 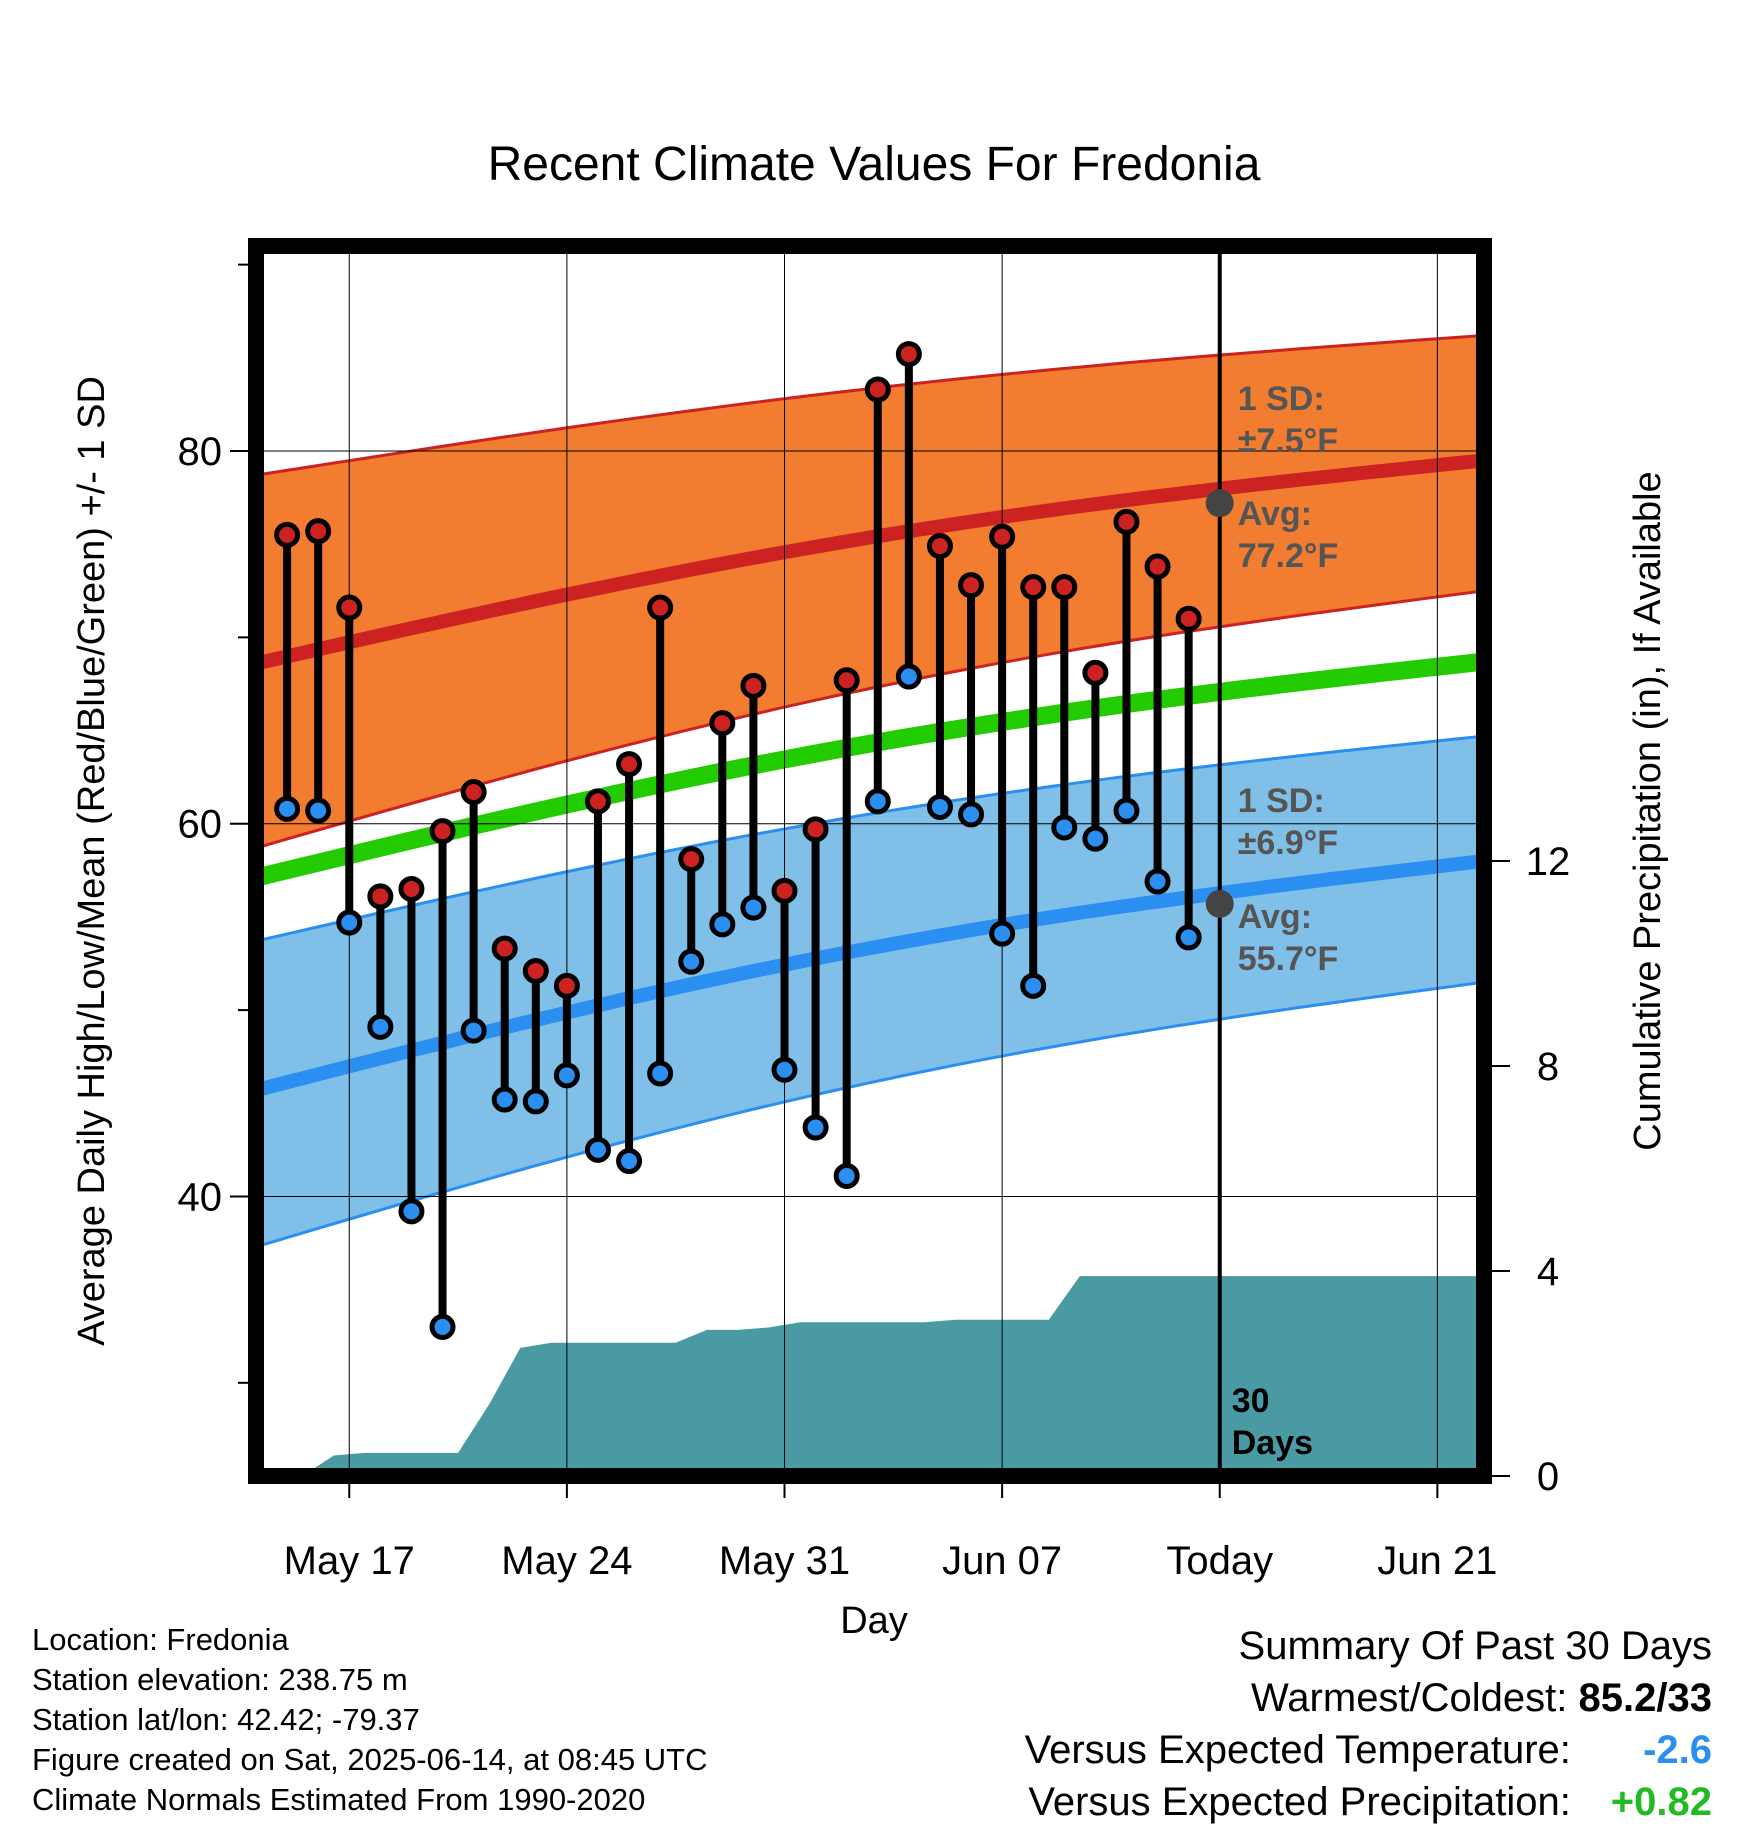 What do you see at coordinates (870, 975) in the screenshot?
I see `low-avg-line` at bounding box center [870, 975].